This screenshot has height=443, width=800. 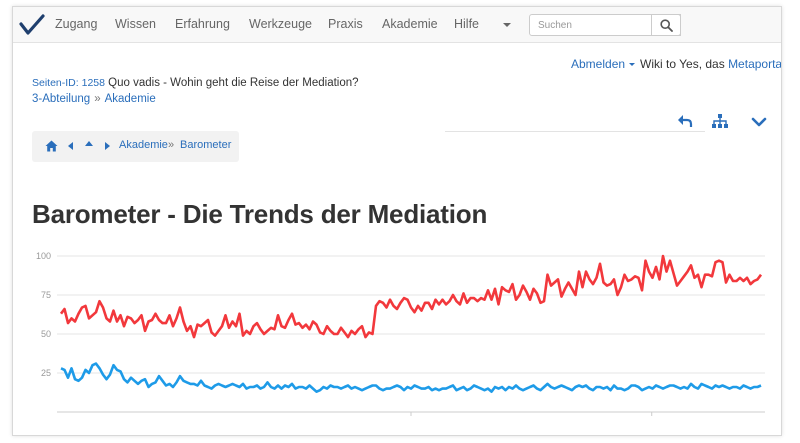 I want to click on breadcrumb: Akademie » Barometer, so click(x=135, y=146).